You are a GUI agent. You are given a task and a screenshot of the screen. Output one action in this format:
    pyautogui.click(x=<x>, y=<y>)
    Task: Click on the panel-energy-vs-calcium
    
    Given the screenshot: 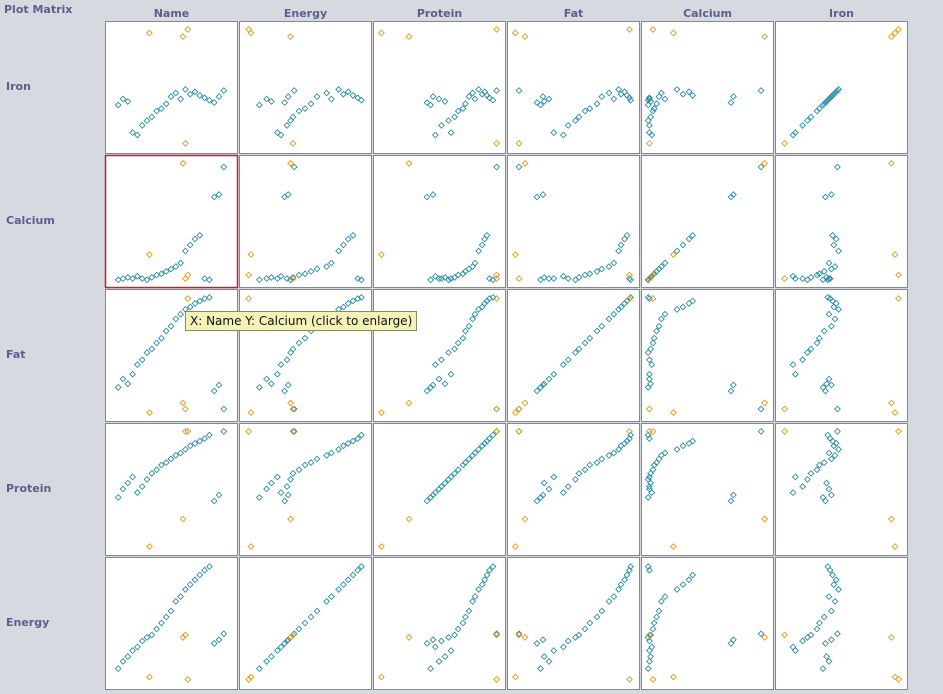 What is the action you would take?
    pyautogui.click(x=305, y=221)
    